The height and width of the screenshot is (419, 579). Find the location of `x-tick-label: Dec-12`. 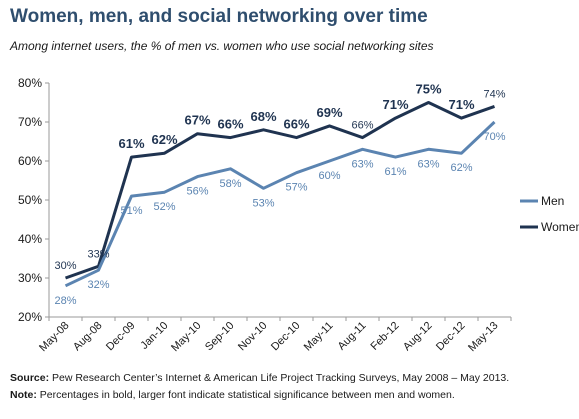

x-tick-label: Dec-12 is located at coordinates (451, 337).